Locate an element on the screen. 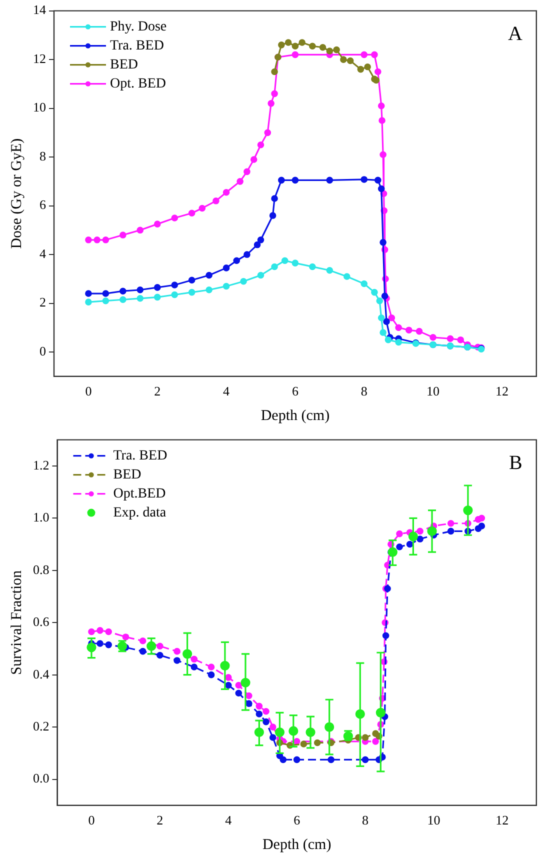 This screenshot has height=858, width=542. annotation: A is located at coordinates (515, 34).